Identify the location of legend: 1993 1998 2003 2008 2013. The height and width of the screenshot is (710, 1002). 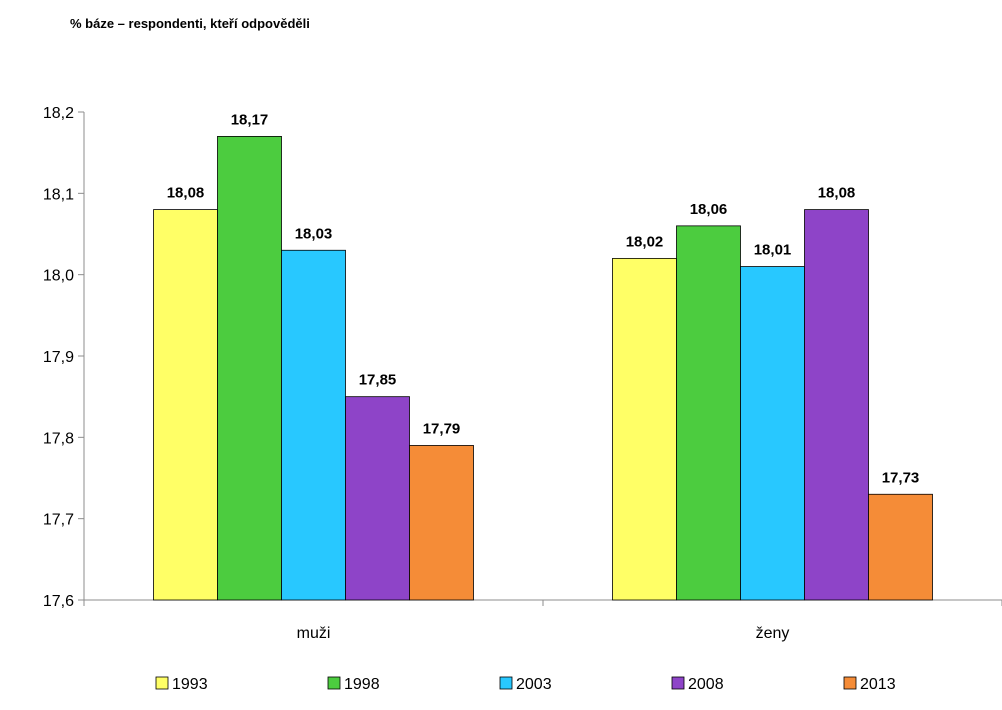
(525, 684).